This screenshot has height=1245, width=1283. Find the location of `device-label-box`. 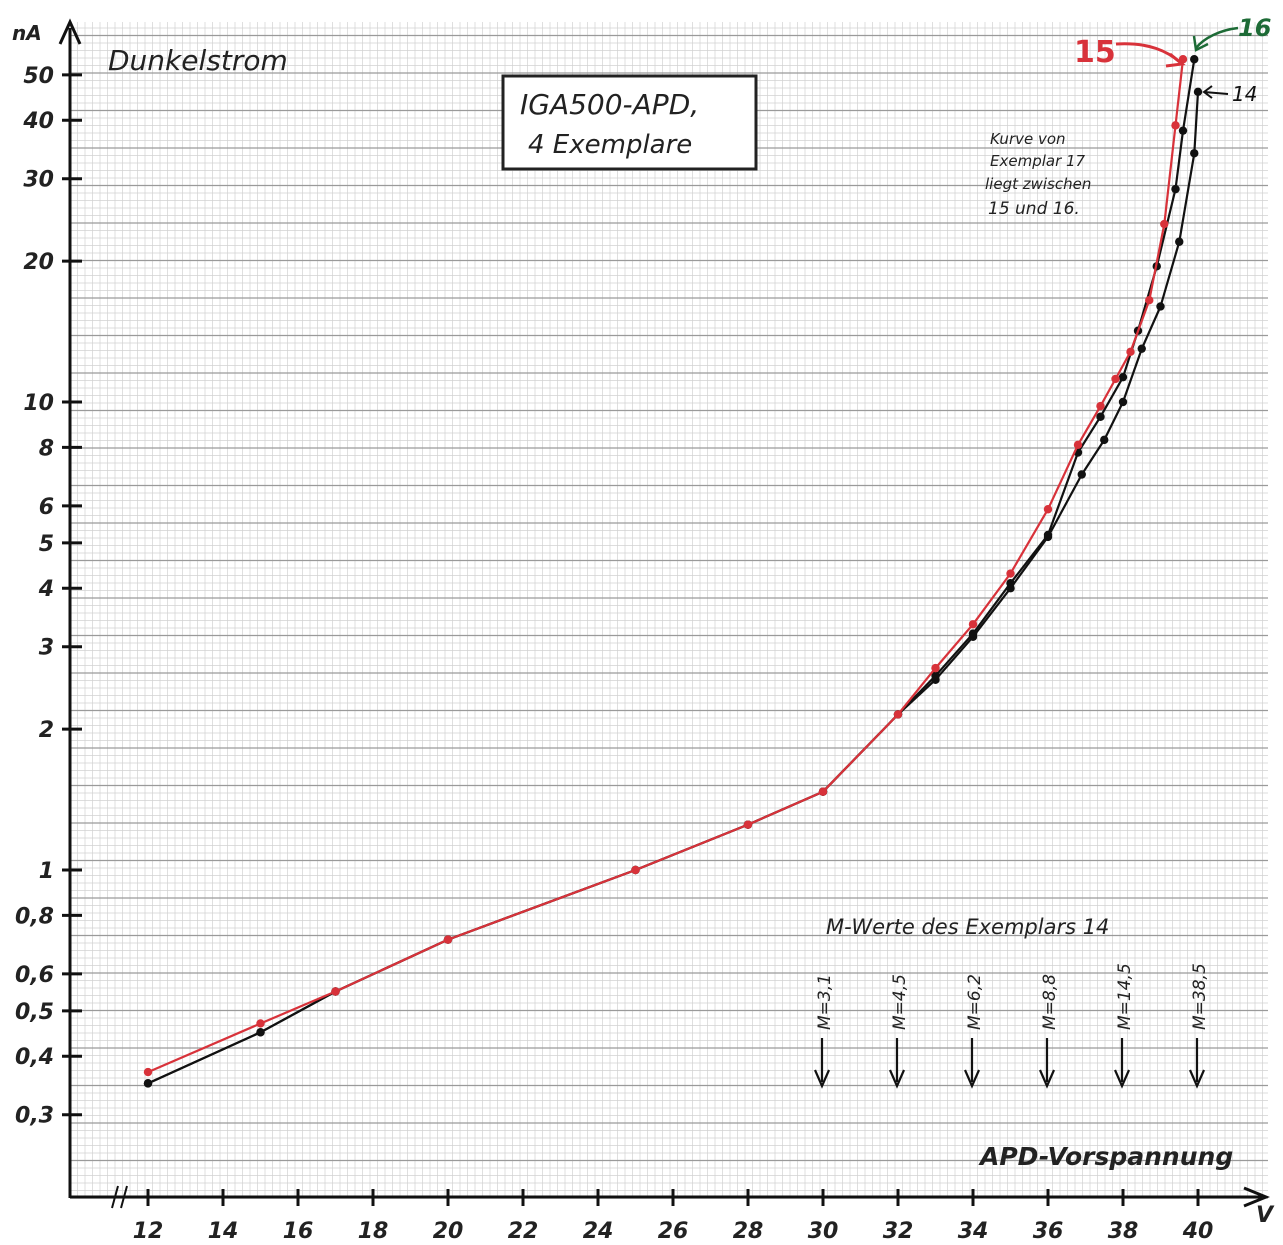

device-label-box is located at coordinates (629, 122).